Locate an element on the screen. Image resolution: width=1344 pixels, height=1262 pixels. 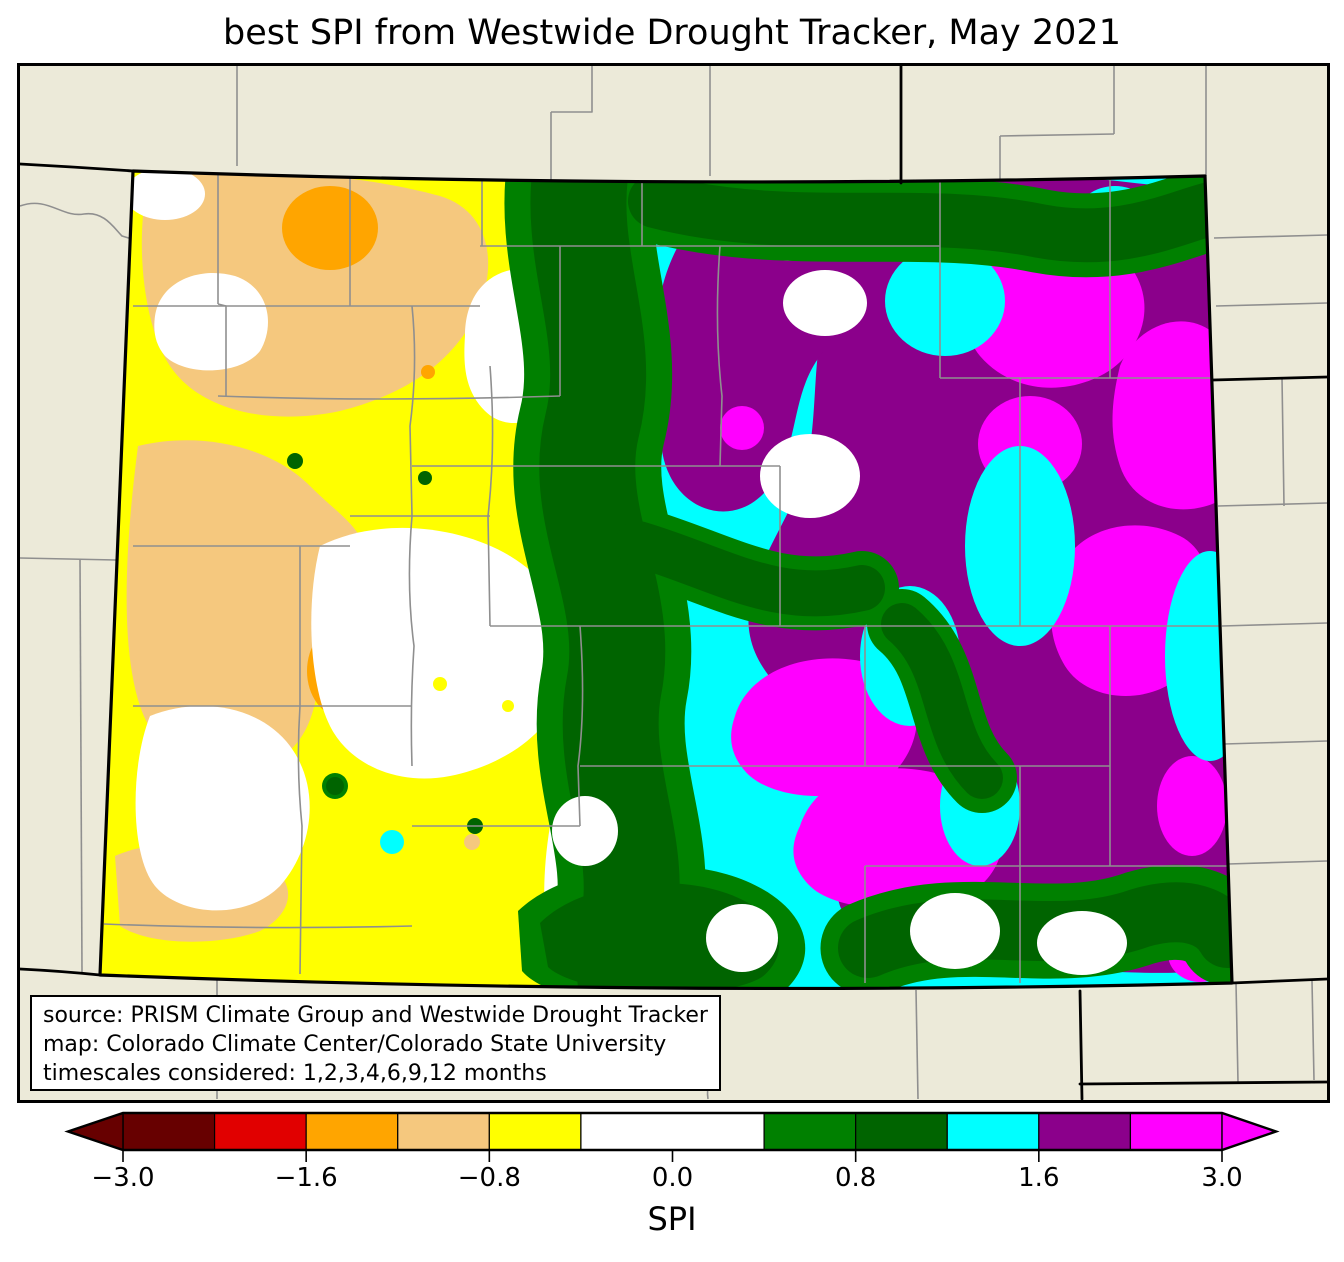
colorbar-tick-labels: −3.0 −1.6 −0.8 0.0 0.8 1.6 3.0 is located at coordinates (672, 1179).